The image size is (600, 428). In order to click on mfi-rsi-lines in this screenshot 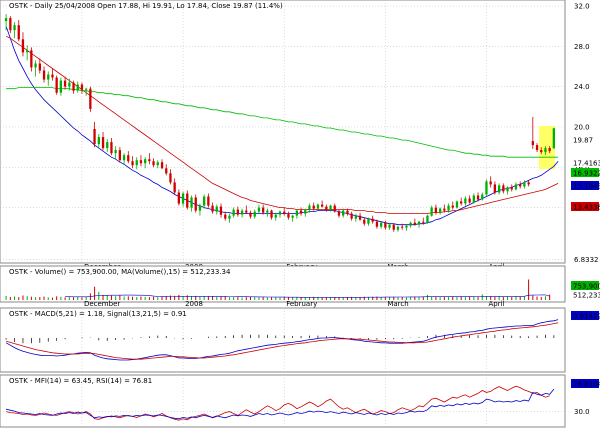, I will do `click(280, 403)`.